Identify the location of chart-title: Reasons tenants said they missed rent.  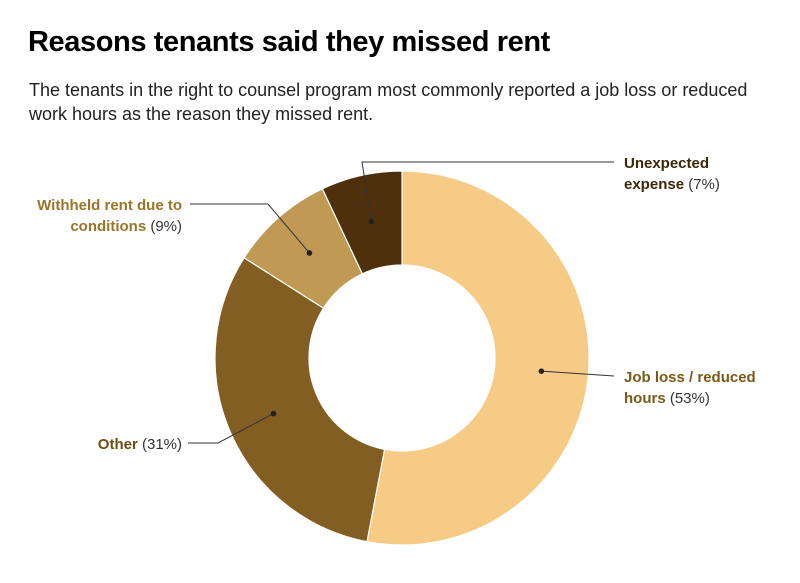
(289, 42).